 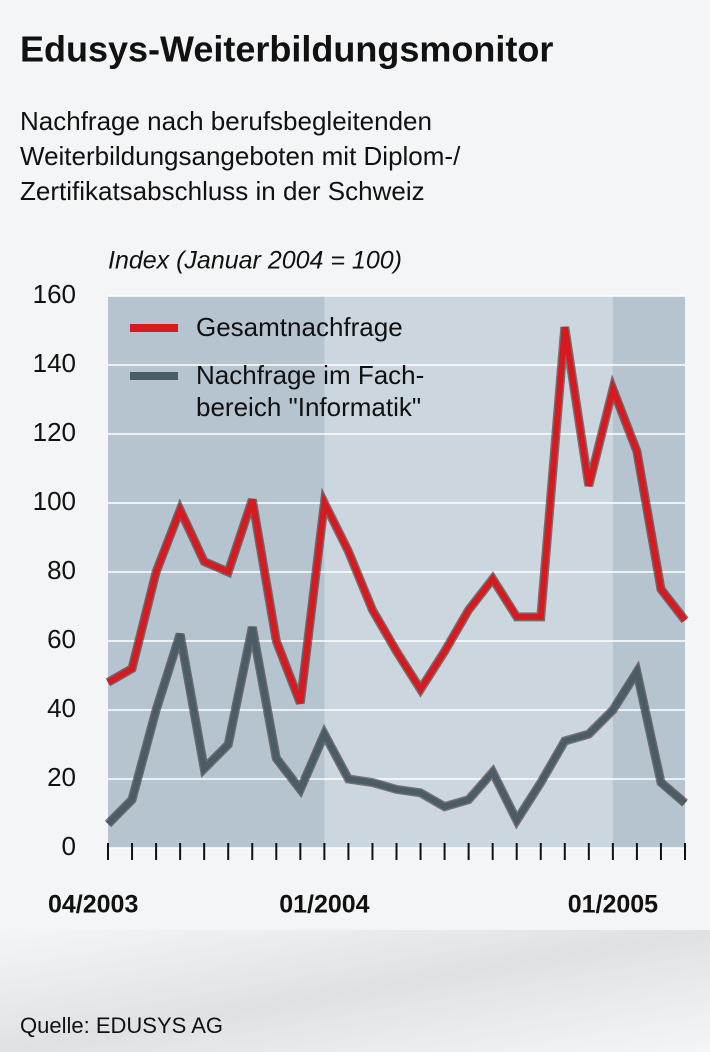 What do you see at coordinates (324, 905) in the screenshot?
I see `x-tick-label: 01/2004` at bounding box center [324, 905].